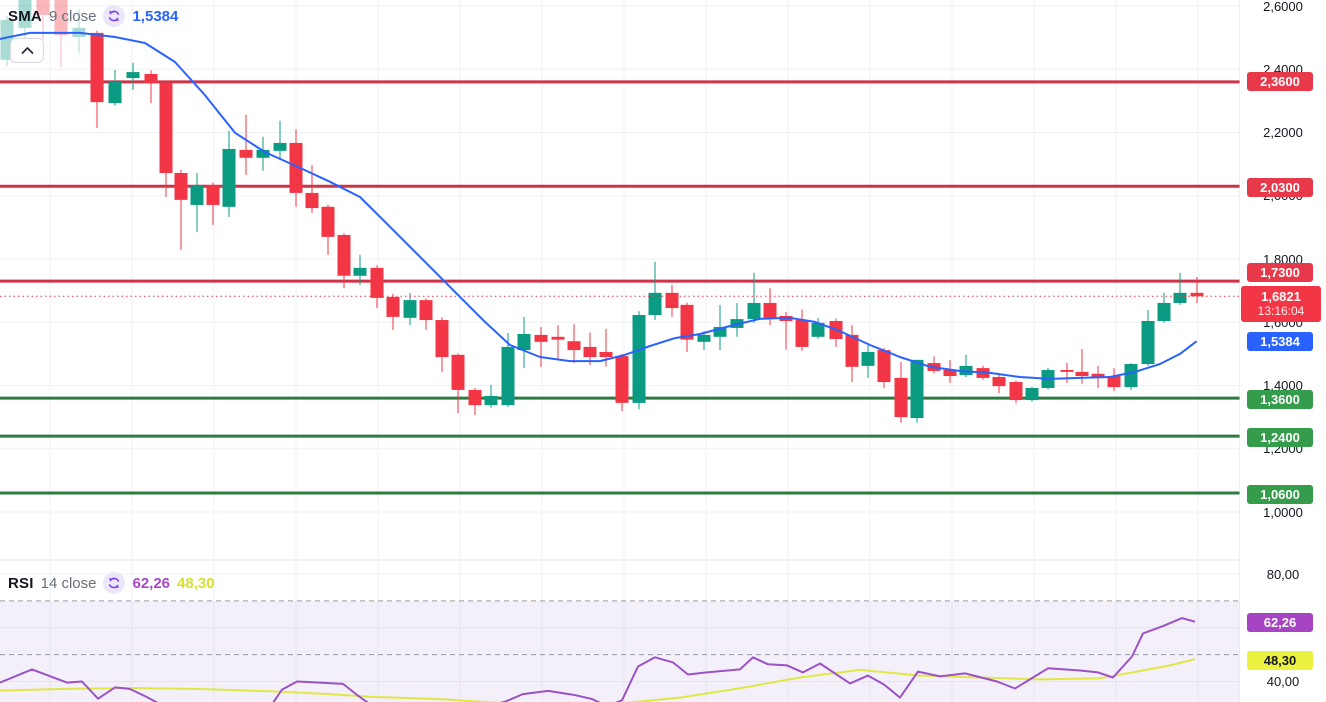 This screenshot has height=702, width=1326. I want to click on price-axis-label: 2,2000, so click(1283, 132).